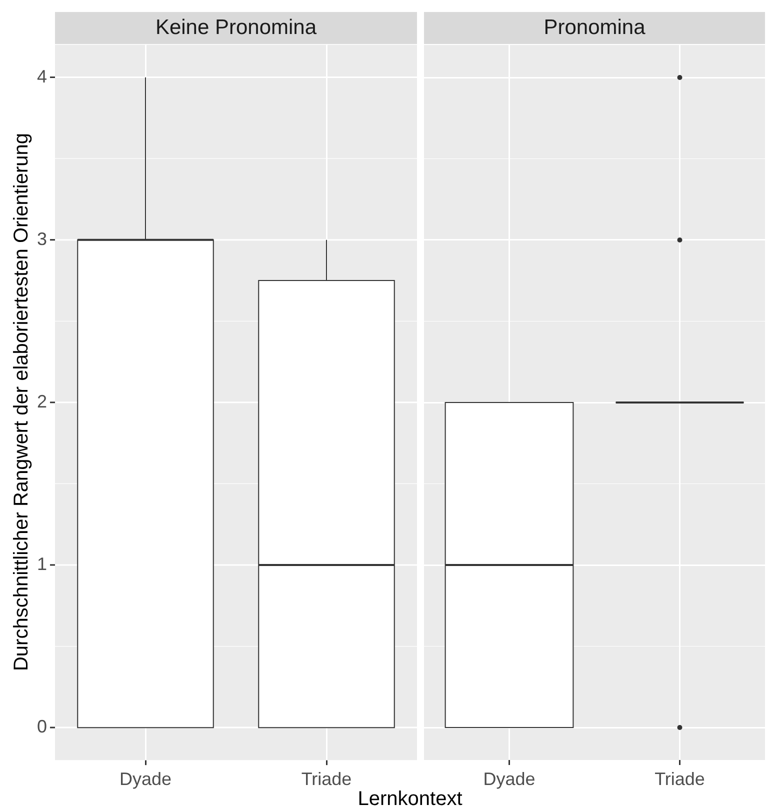 Image resolution: width=769 pixels, height=812 pixels. Describe the element at coordinates (41, 564) in the screenshot. I see `y-tick-label: 1` at that location.